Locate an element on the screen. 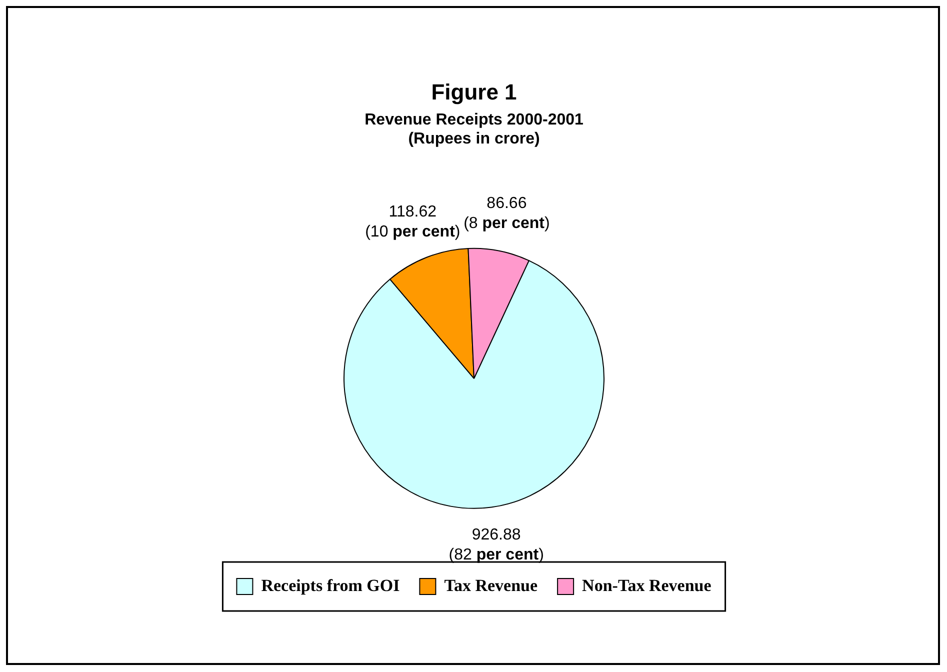 This screenshot has width=947, height=672. chart-subtitle: Revenue Receipts 2000-2001 (Rupees in crore) is located at coordinates (474, 129).